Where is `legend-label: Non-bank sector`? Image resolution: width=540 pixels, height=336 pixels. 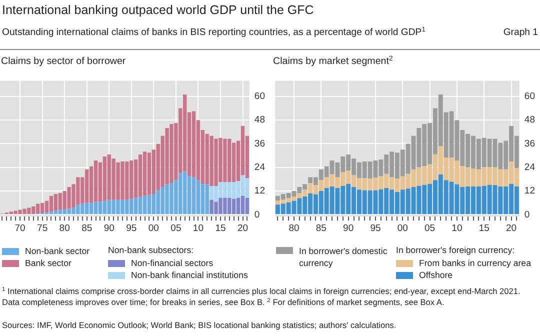 legend-label: Non-bank sector is located at coordinates (57, 251).